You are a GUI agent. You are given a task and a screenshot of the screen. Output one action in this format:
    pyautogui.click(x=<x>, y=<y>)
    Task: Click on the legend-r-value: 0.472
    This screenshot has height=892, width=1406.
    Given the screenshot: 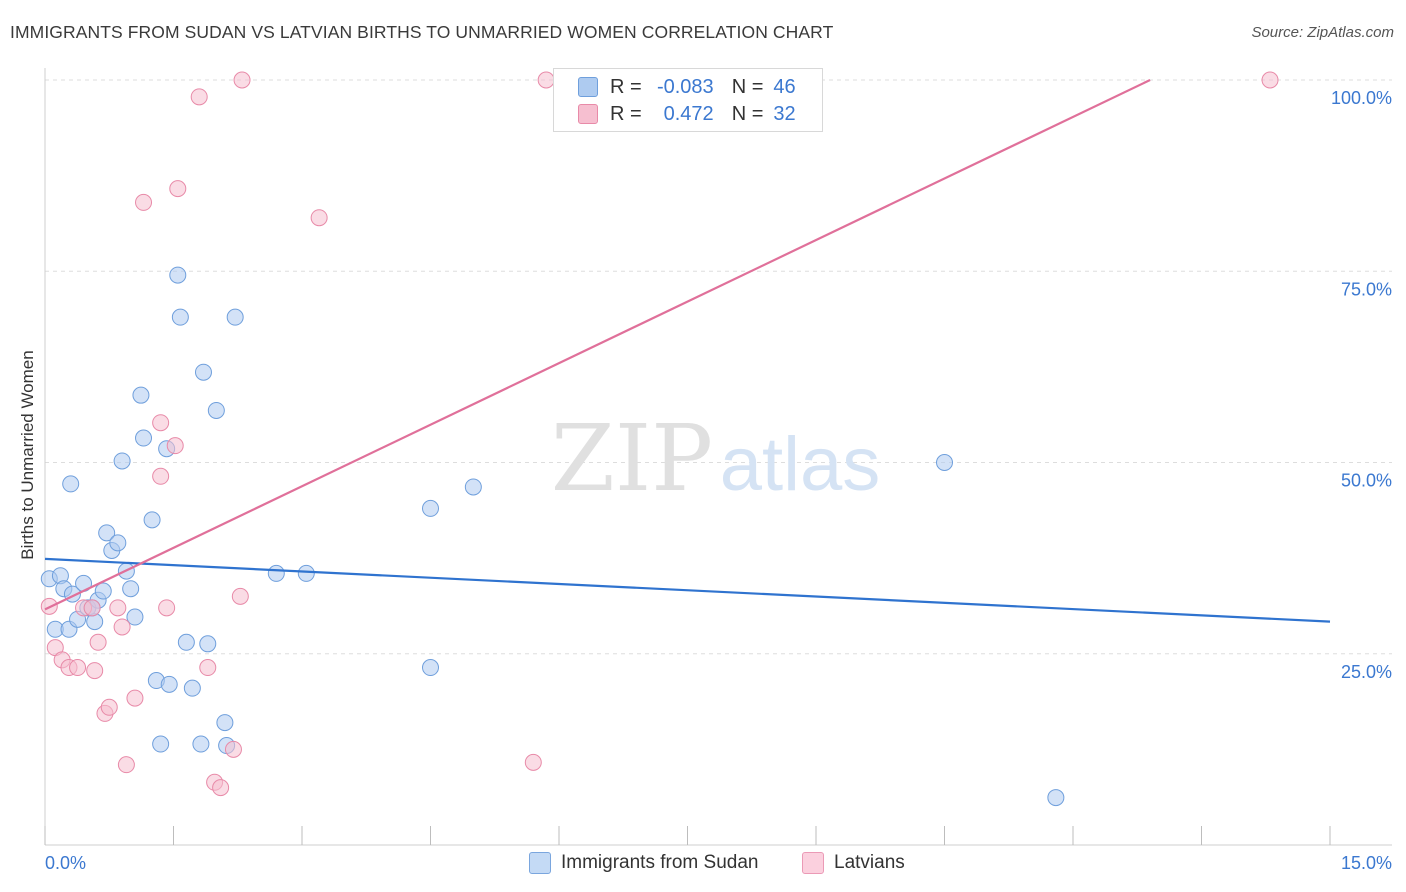 What is the action you would take?
    pyautogui.click(x=688, y=113)
    